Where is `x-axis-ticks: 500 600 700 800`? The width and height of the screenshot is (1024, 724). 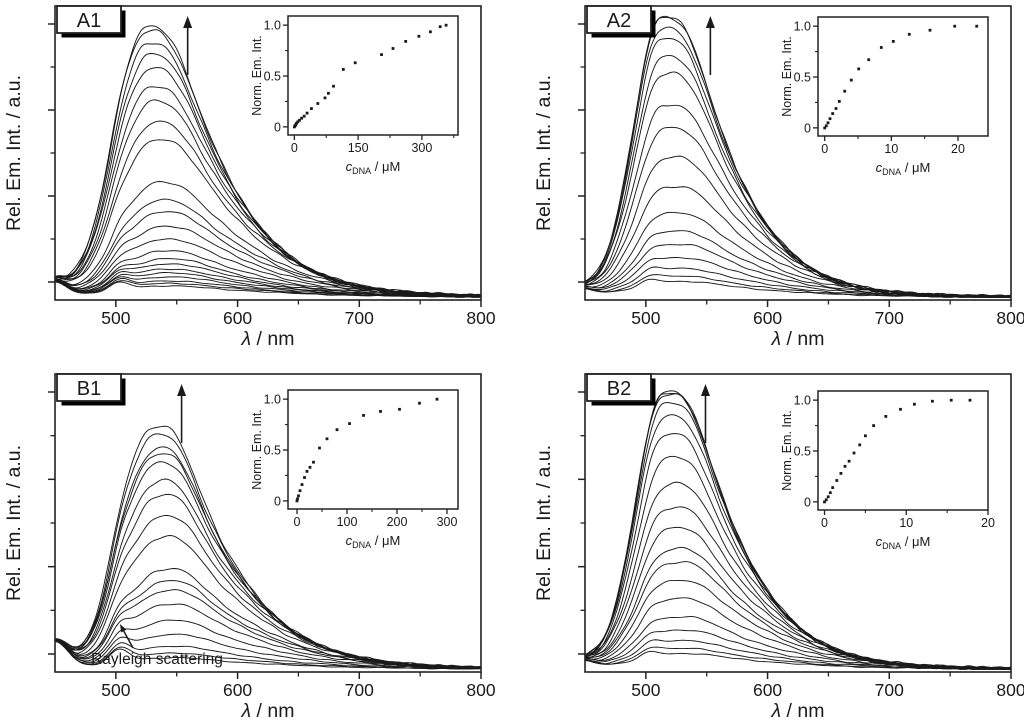 x-axis-ticks: 500 600 700 800 is located at coordinates (827, 686).